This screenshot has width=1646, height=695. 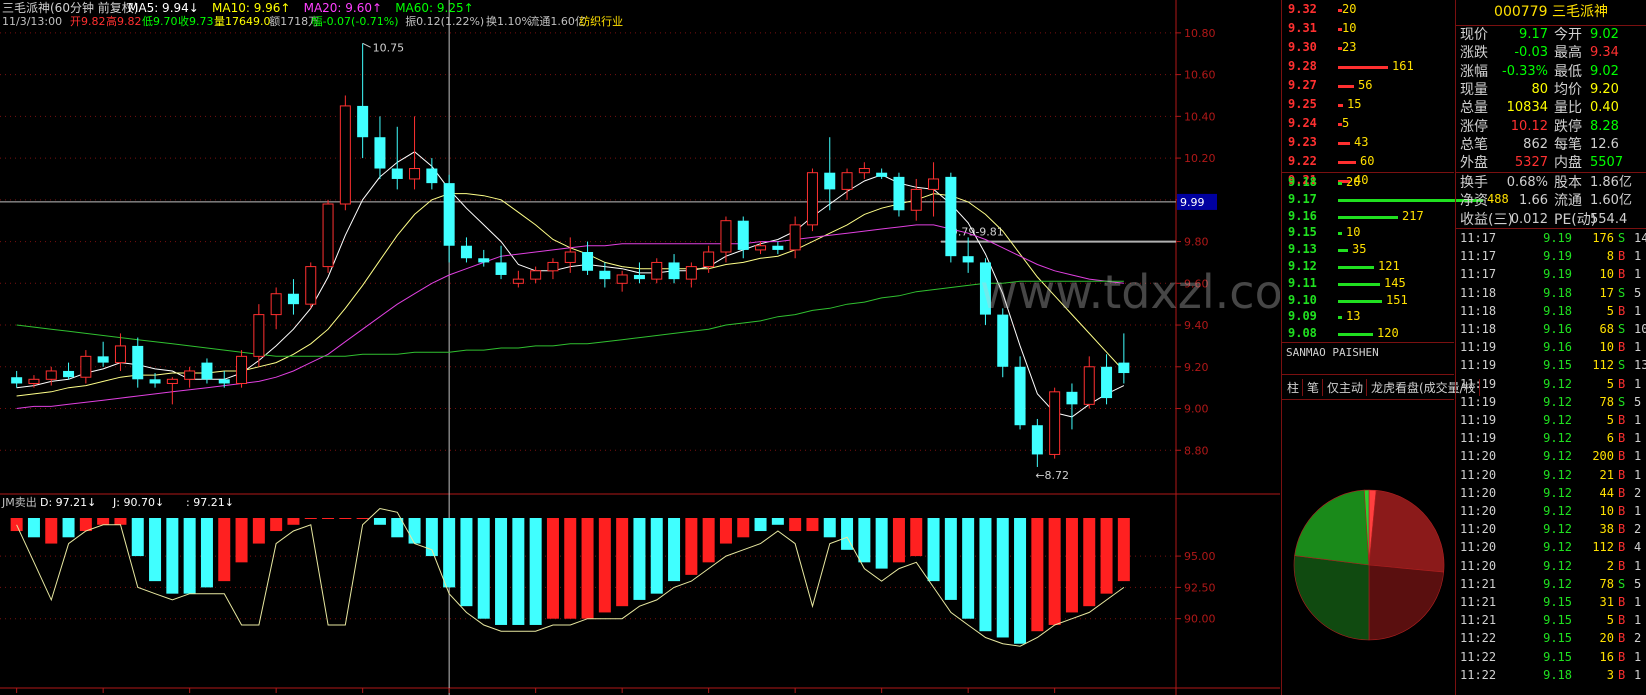 I want to click on bid-price: 9.08, so click(x=1302, y=333).